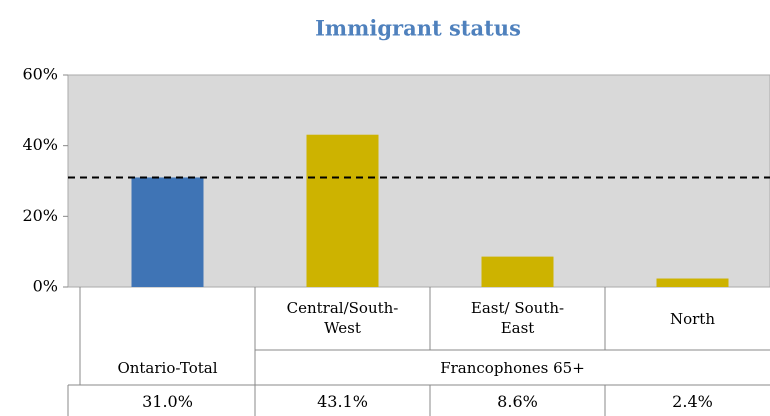 Image resolution: width=770 pixels, height=416 pixels. I want to click on category-label: Ontario-Total, so click(167, 368).